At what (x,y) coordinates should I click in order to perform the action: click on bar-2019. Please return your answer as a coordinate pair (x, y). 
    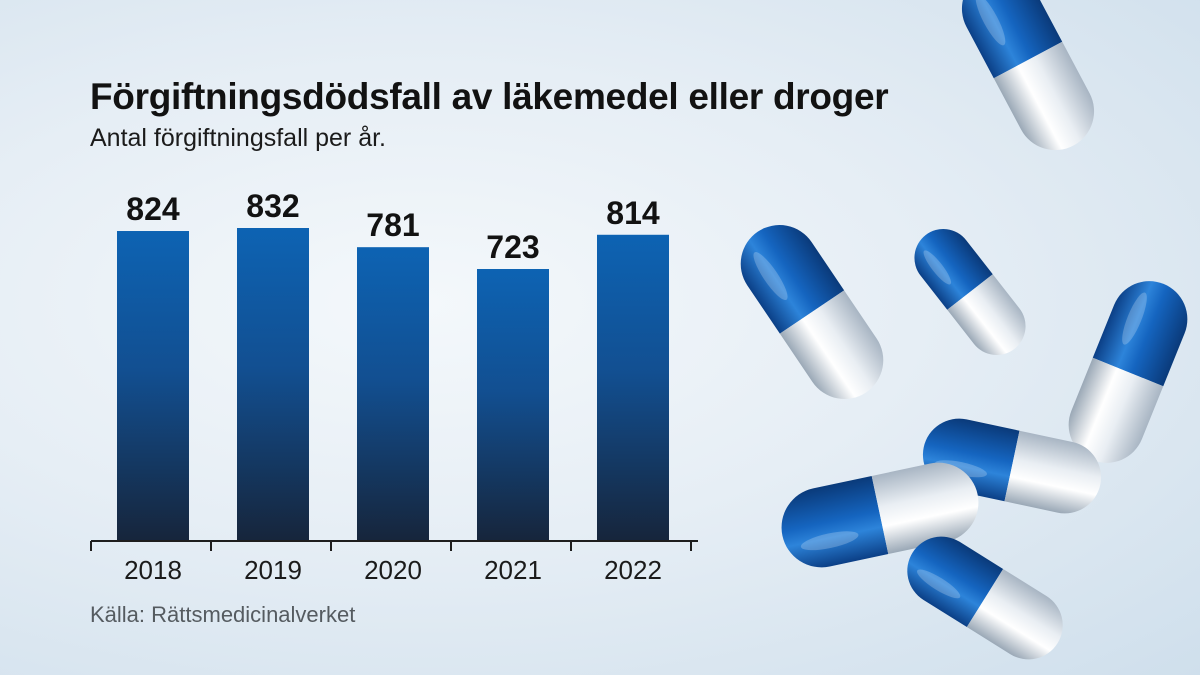
    Looking at the image, I should click on (273, 384).